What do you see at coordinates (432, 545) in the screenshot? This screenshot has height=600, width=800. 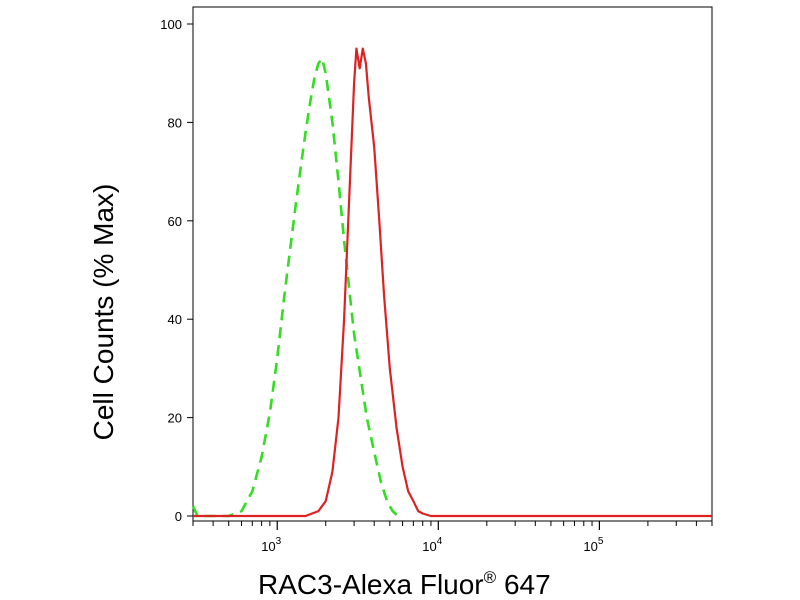 I see `x-tick-label: 10⁴` at bounding box center [432, 545].